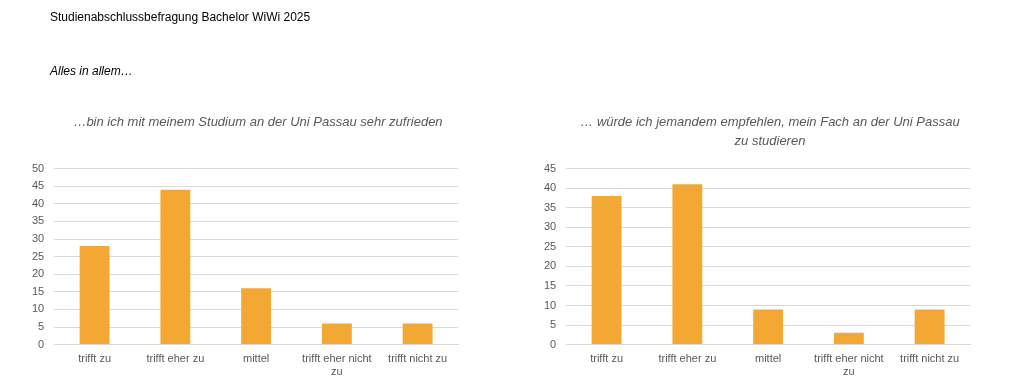 This screenshot has width=1024, height=385. What do you see at coordinates (180, 17) in the screenshot?
I see `text: Studienabschlussbefragung Bachelor WiWi 2025` at bounding box center [180, 17].